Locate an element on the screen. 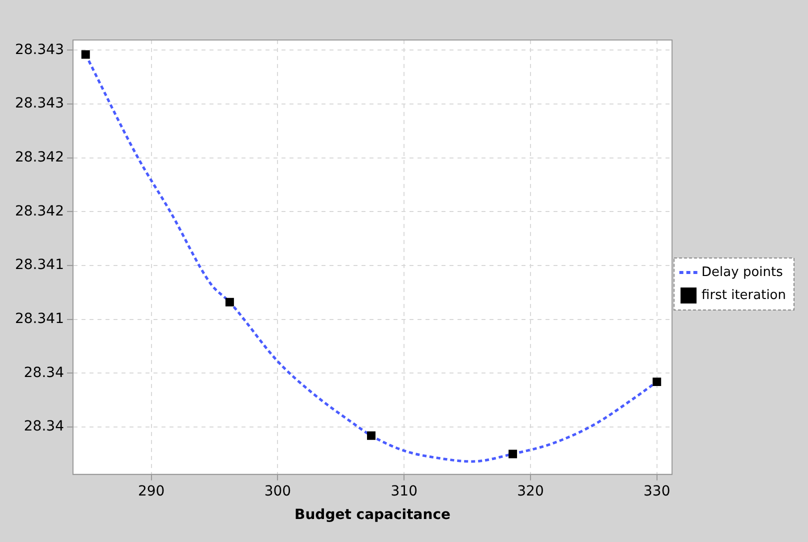 The width and height of the screenshot is (808, 542). x-tick-label: 290 is located at coordinates (151, 491).